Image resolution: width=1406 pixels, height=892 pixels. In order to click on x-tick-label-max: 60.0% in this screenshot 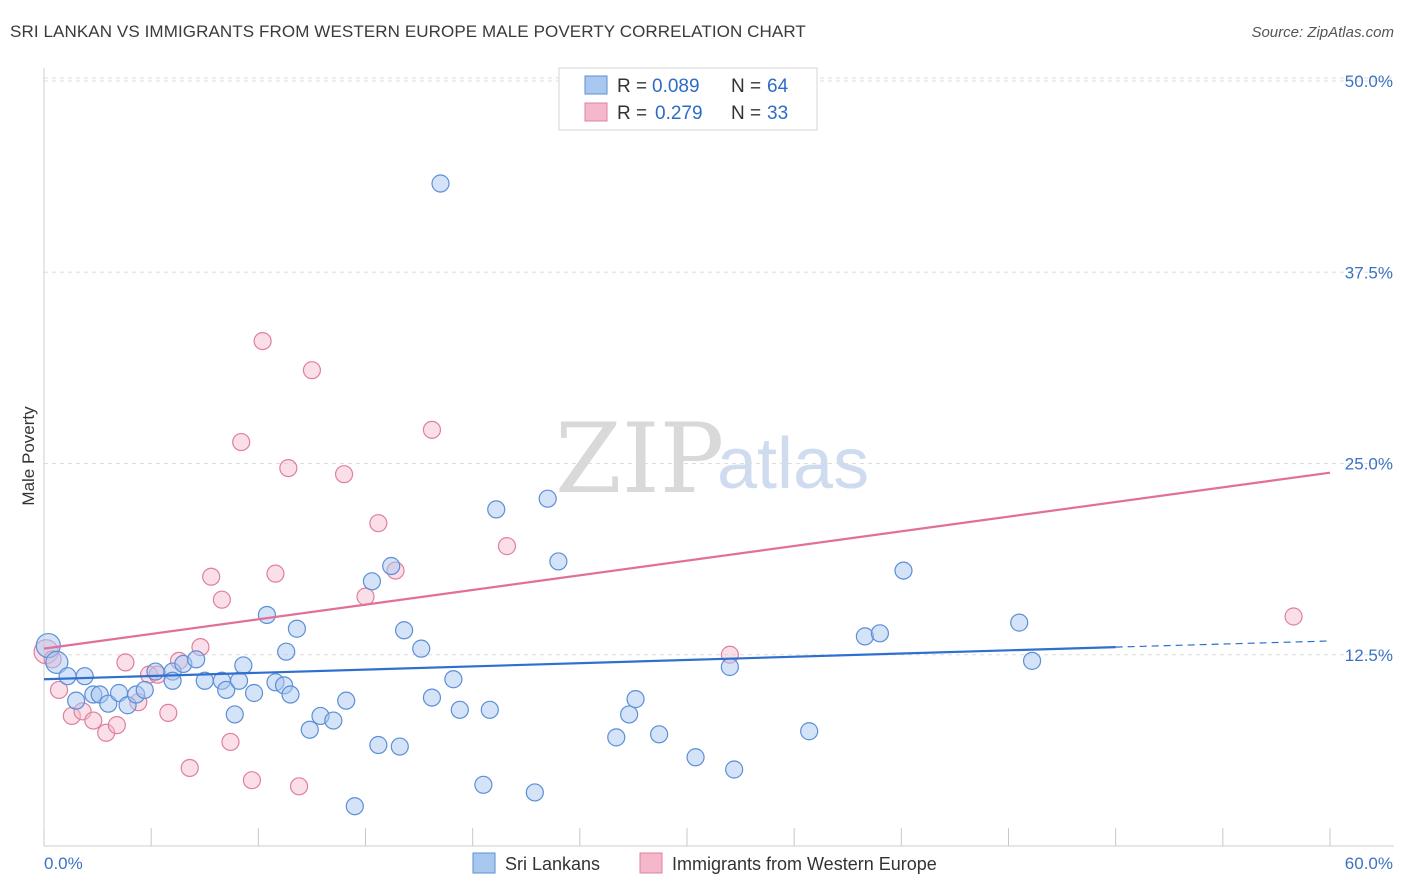, I will do `click(1369, 863)`.